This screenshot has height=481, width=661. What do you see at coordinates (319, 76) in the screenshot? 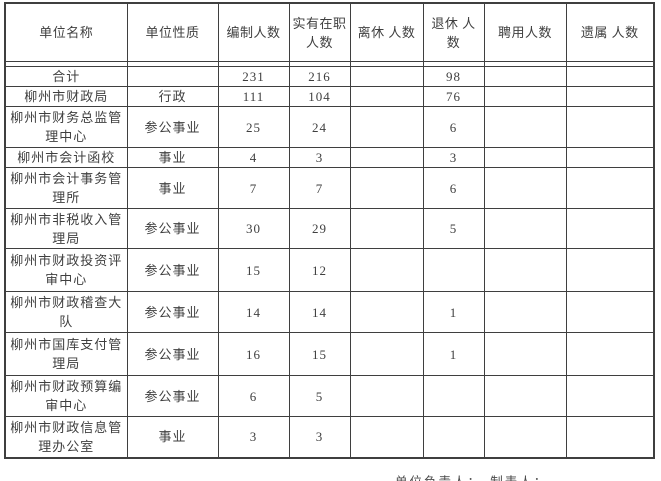
I see `cell-actual-count: 216` at bounding box center [319, 76].